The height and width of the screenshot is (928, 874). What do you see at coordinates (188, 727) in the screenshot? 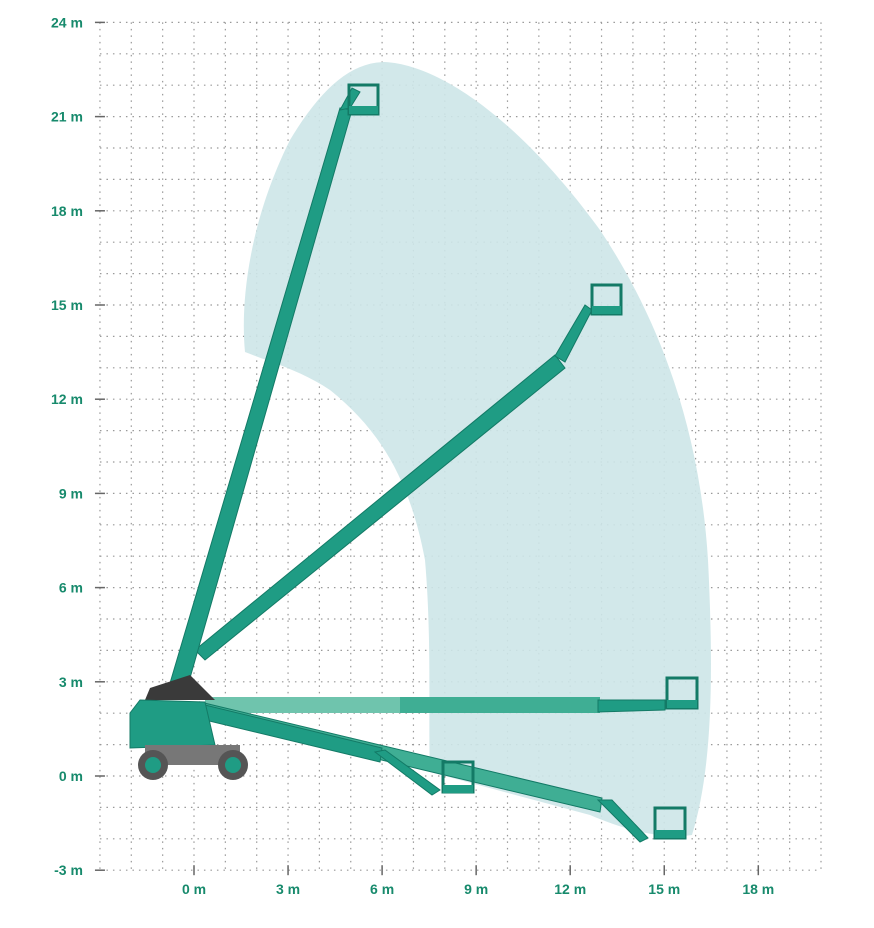
I see `machine-chassis` at bounding box center [188, 727].